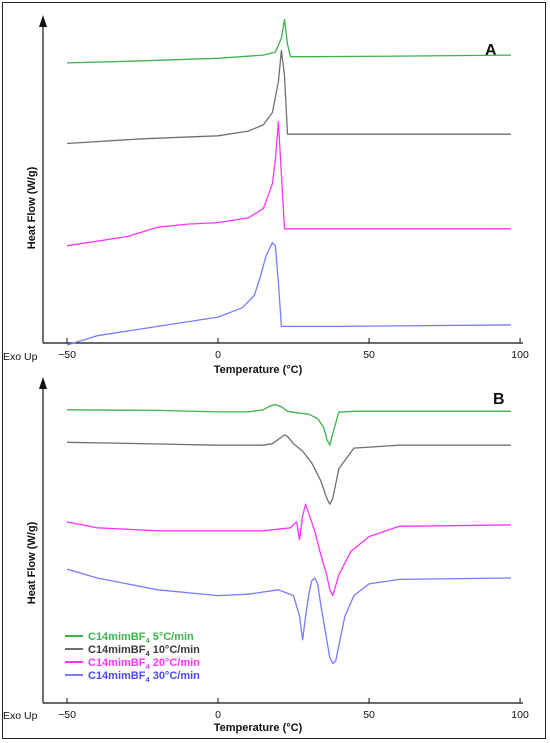 The width and height of the screenshot is (550, 743). Describe the element at coordinates (491, 50) in the screenshot. I see `panel-label-a: A` at that location.